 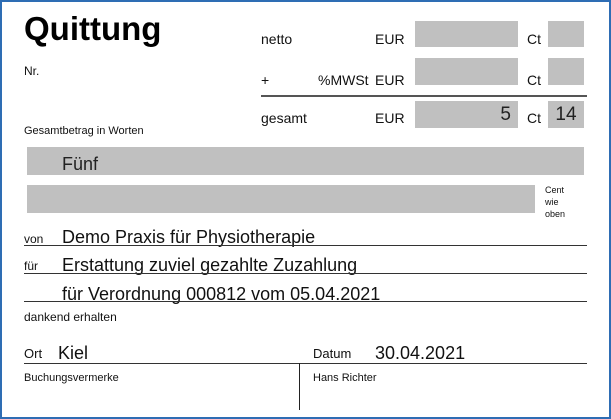 I want to click on page-title: Quittung, so click(x=93, y=28).